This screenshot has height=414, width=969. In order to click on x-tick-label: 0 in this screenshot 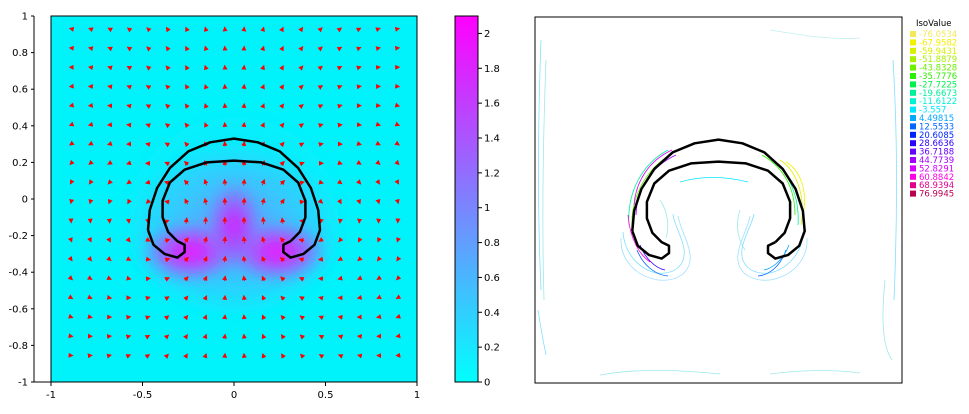, I will do `click(234, 395)`.